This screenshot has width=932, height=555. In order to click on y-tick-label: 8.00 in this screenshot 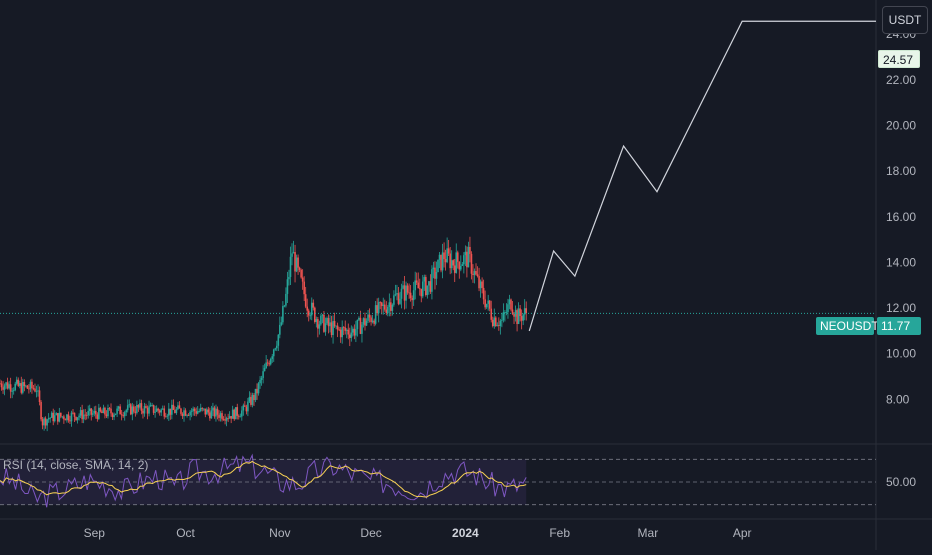, I will do `click(898, 399)`.